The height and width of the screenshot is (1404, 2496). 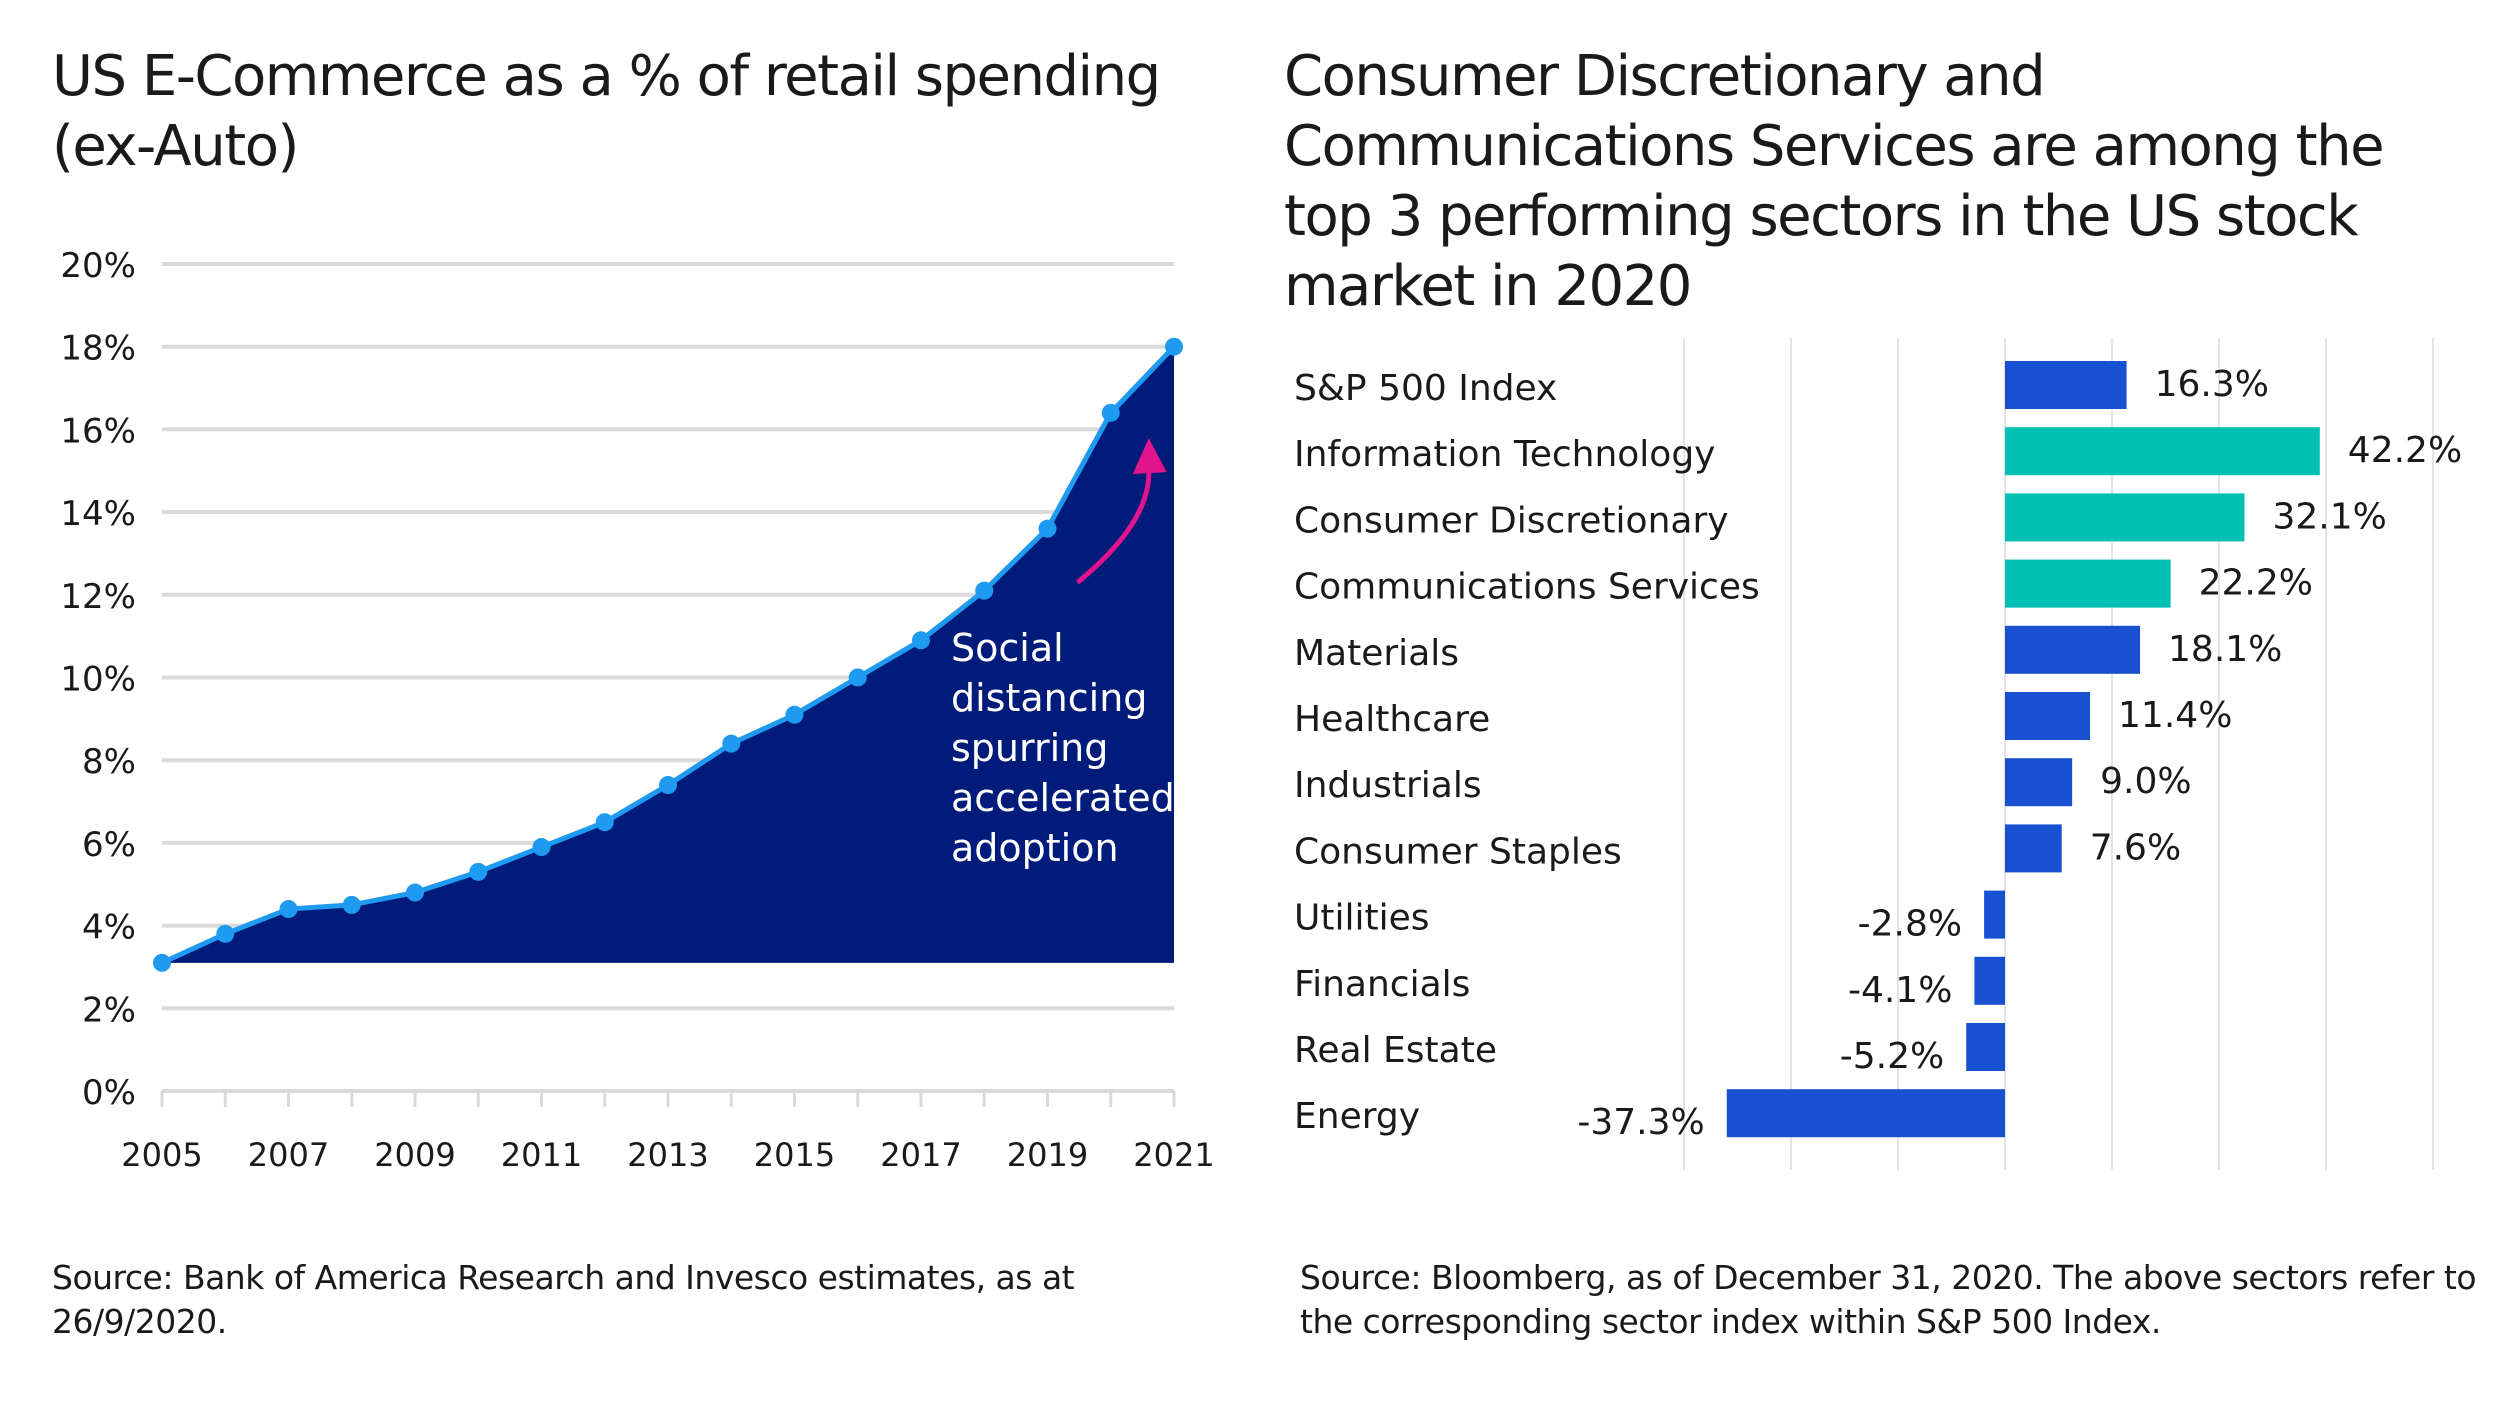 I want to click on annotation-line: accelerated, so click(x=1063, y=798).